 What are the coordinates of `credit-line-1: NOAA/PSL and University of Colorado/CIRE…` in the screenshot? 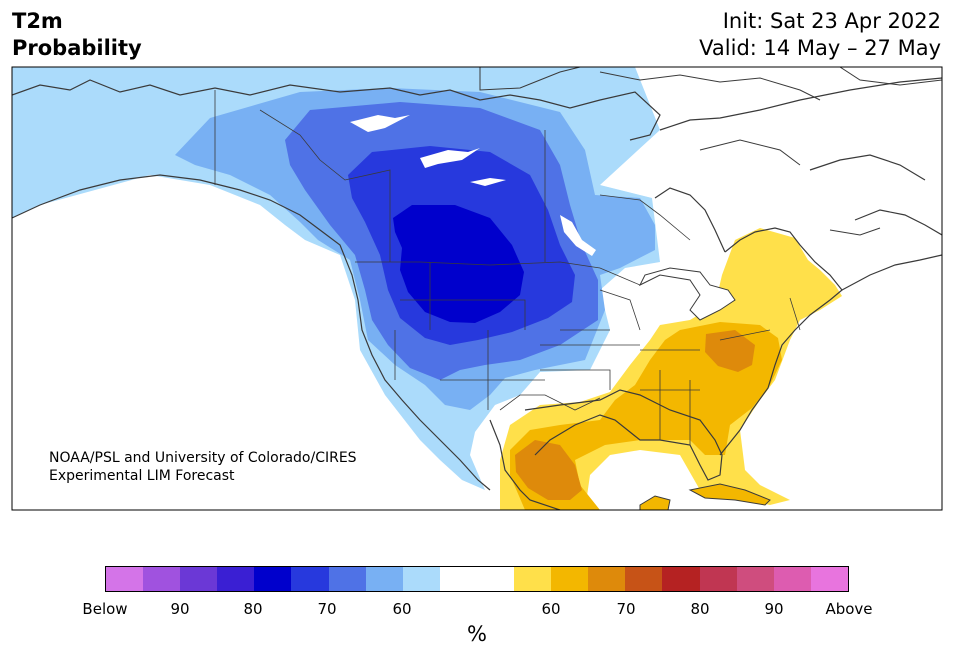 It's located at (203, 458).